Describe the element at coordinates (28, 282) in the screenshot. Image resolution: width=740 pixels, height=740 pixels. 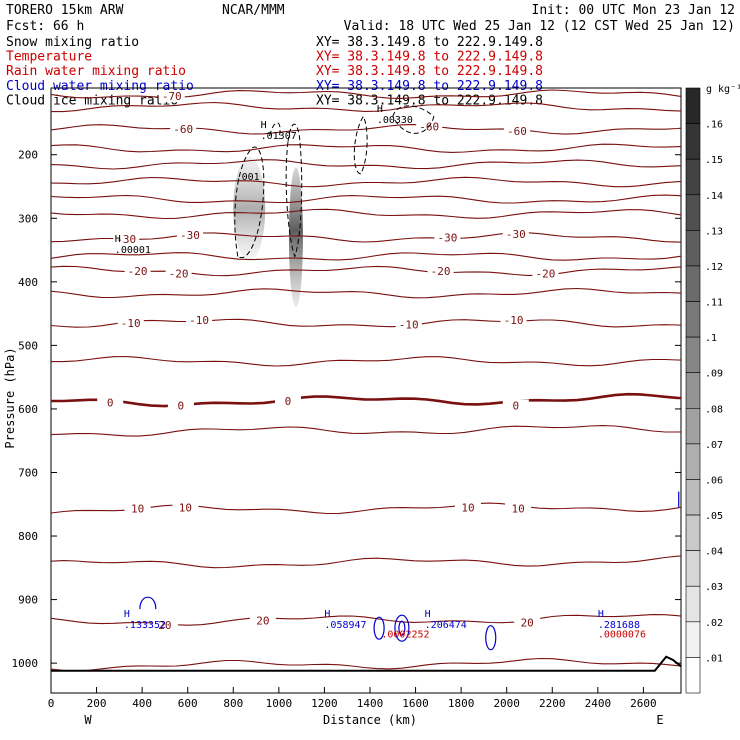
I see `y-tick-label: 400` at that location.